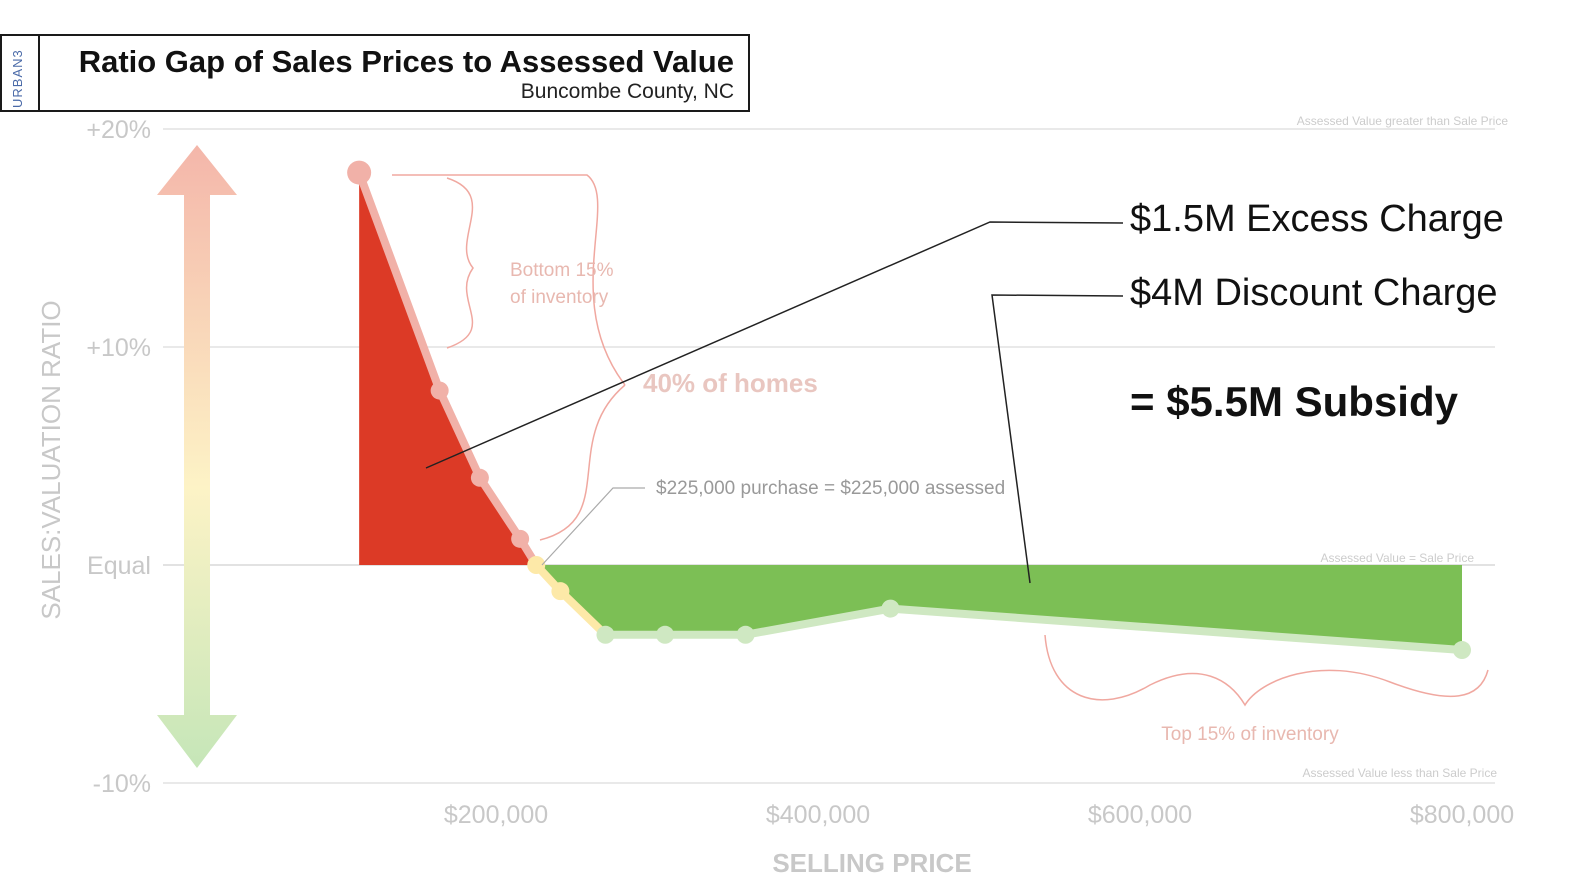 The image size is (1591, 887). Describe the element at coordinates (582, 462) in the screenshot. I see `bracket-forty-bottom` at that location.